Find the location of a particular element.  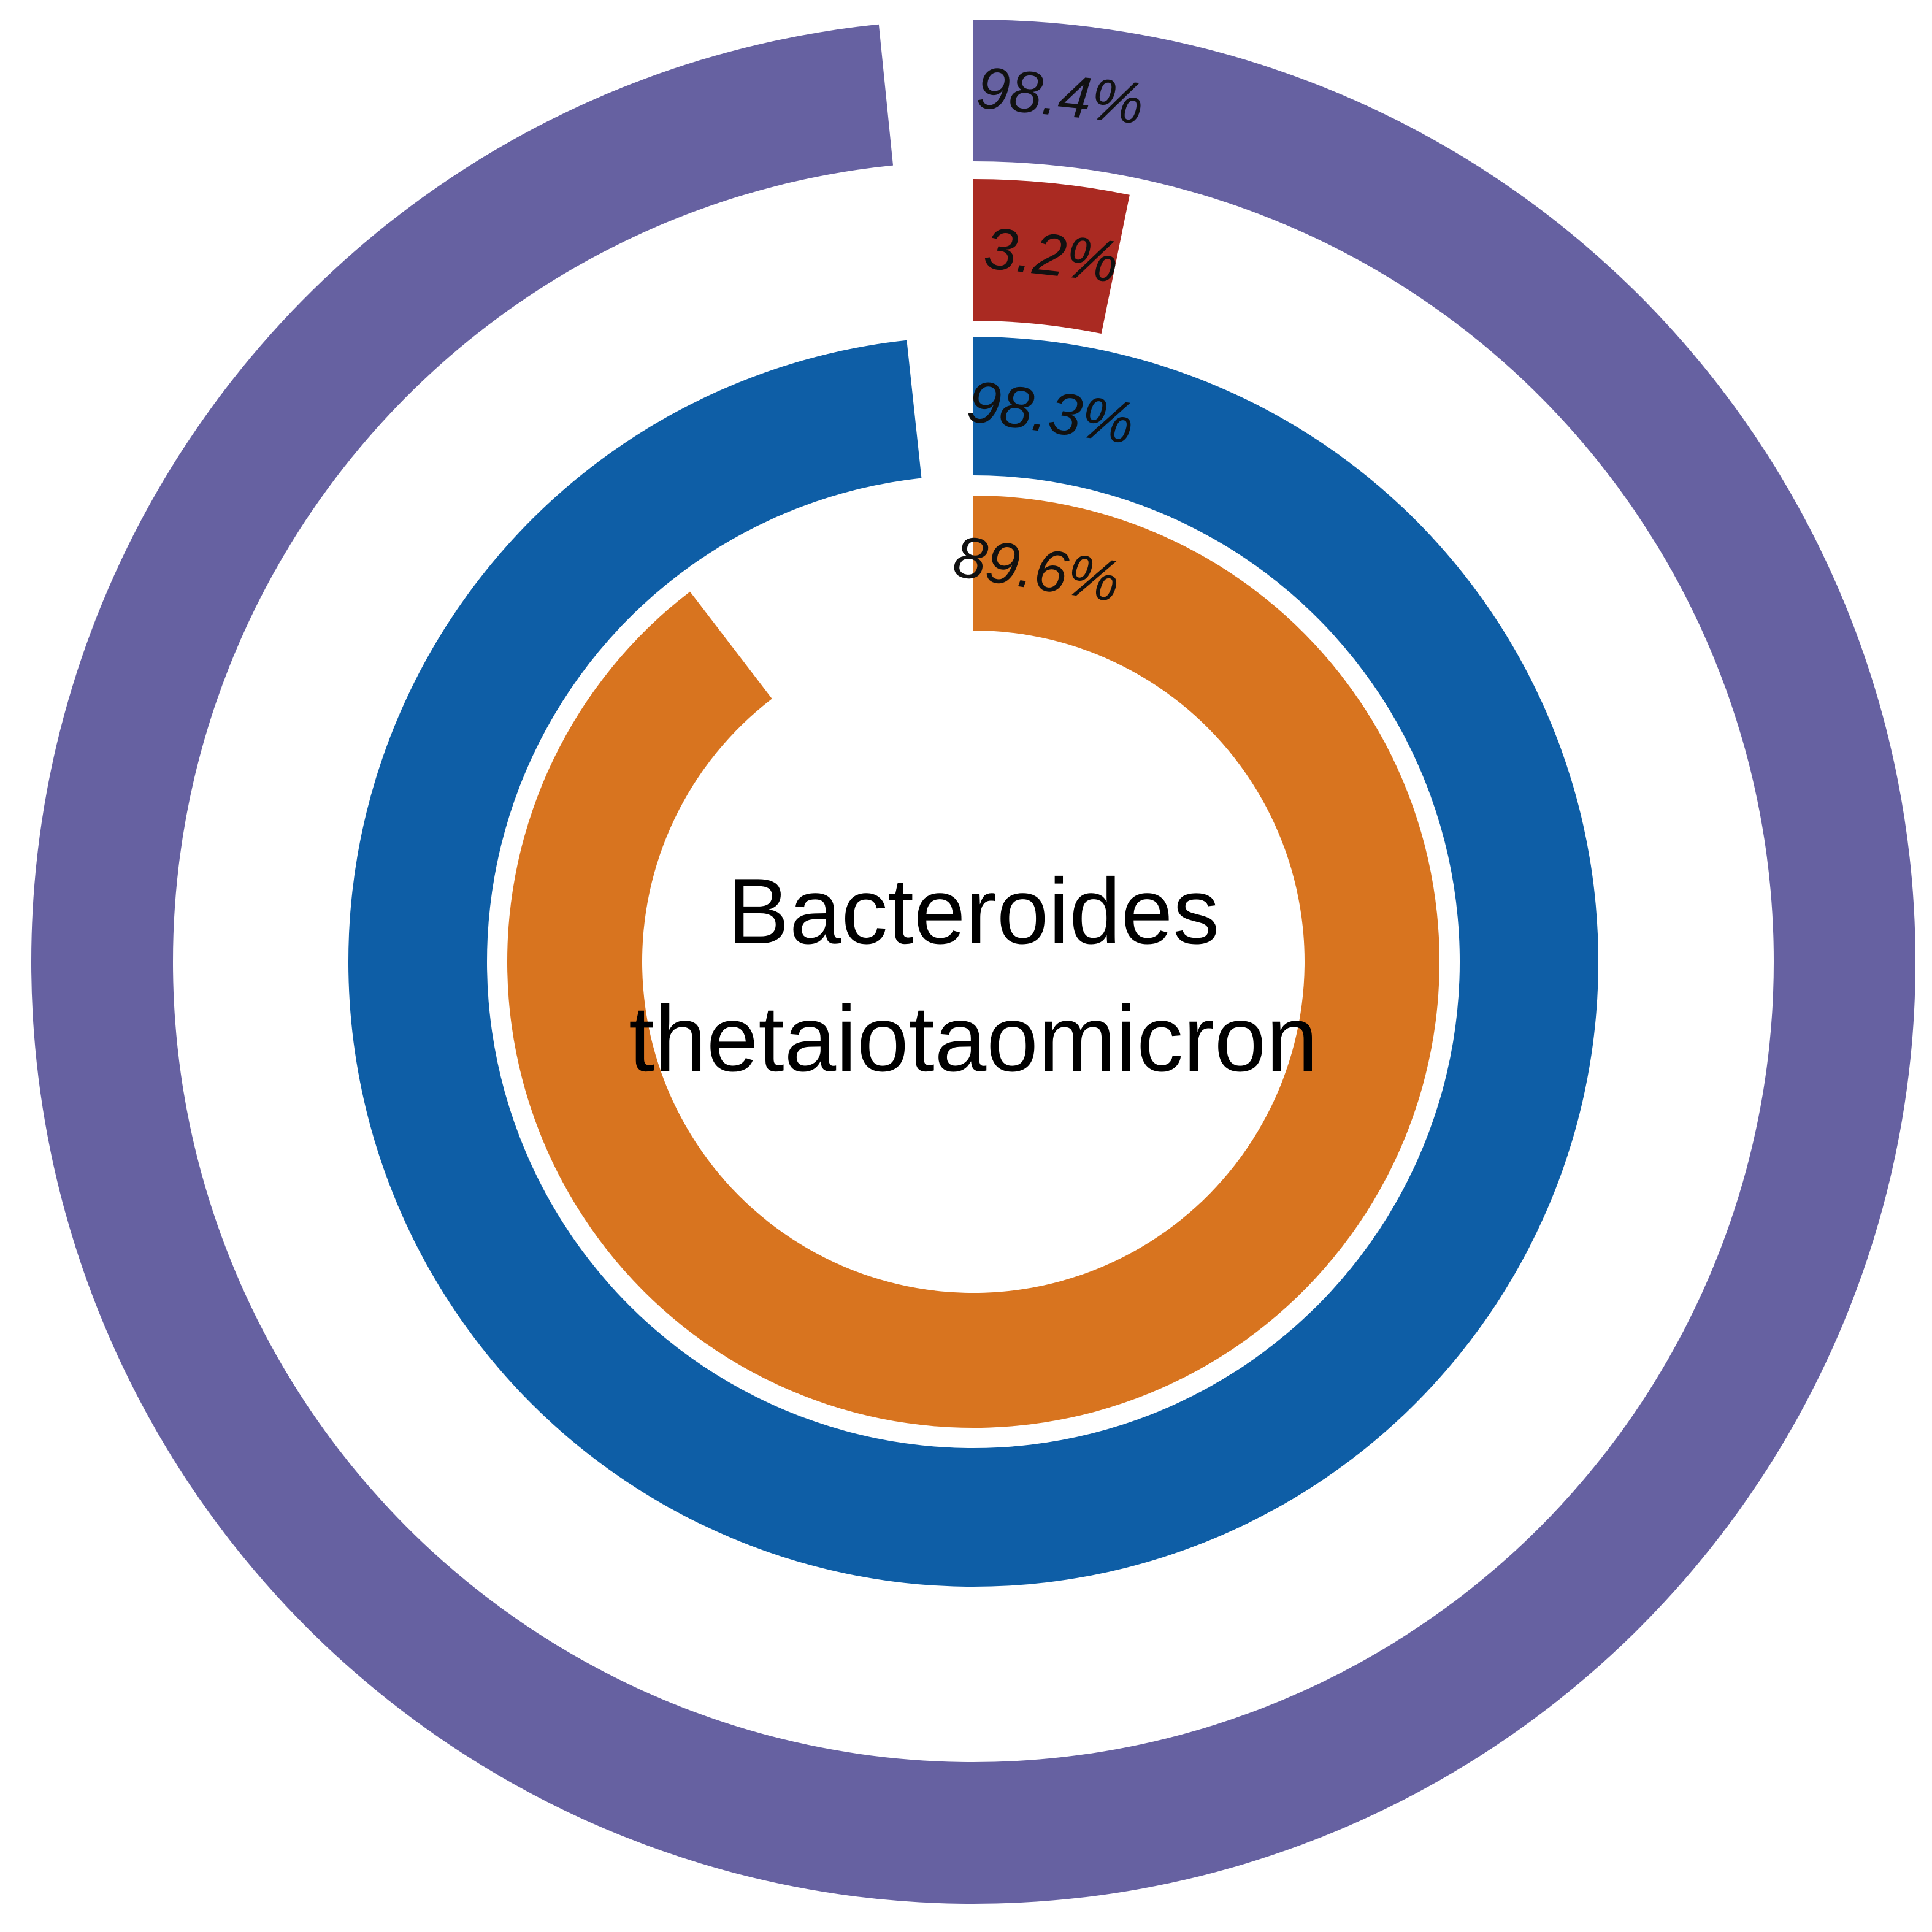

center-label-group: Bacteroides thetaiotaomicron is located at coordinates (973, 975).